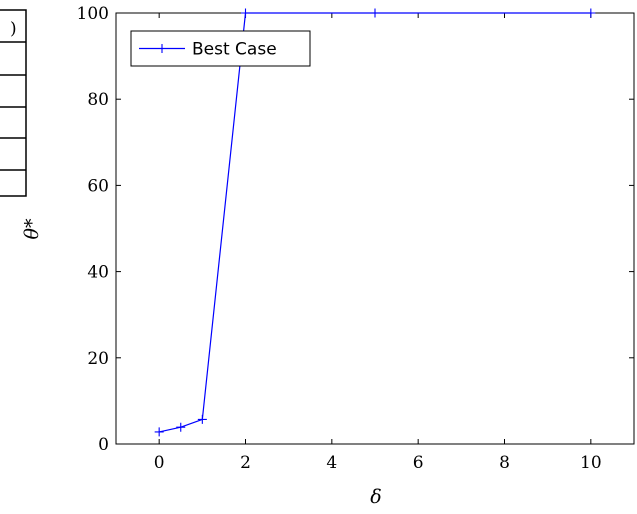 The width and height of the screenshot is (637, 514). I want to click on legend-label: Best Case, so click(234, 50).